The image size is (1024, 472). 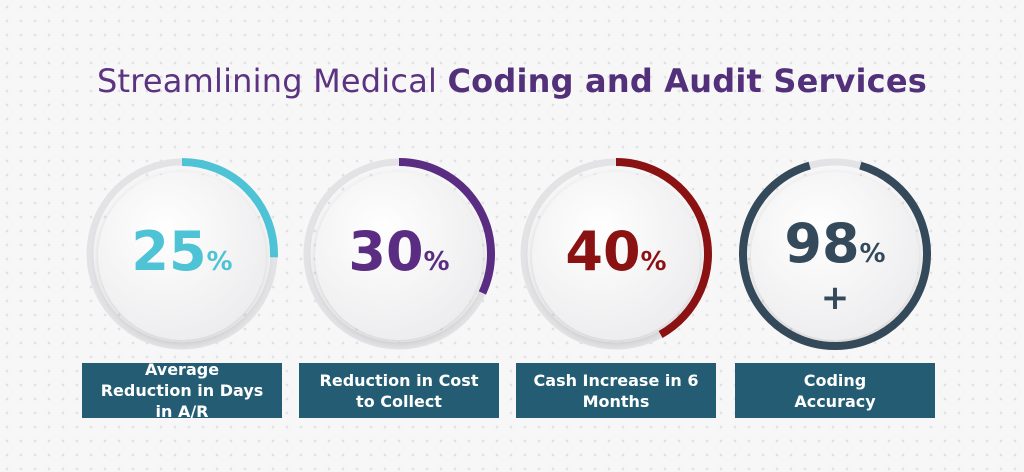 I want to click on stat-value: 30%, so click(x=399, y=257).